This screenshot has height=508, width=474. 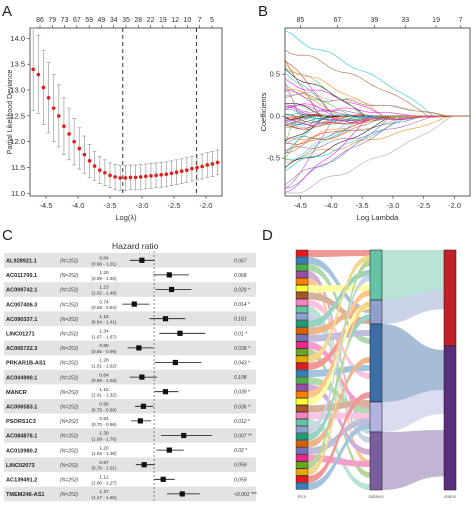 I want to click on gene-name: AC090337.1, so click(x=21, y=320).